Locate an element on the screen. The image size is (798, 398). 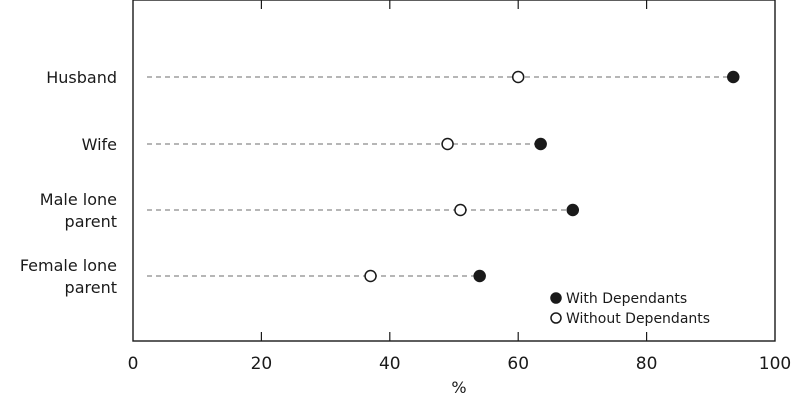
category-label: Male lone parent is located at coordinates (78, 210).